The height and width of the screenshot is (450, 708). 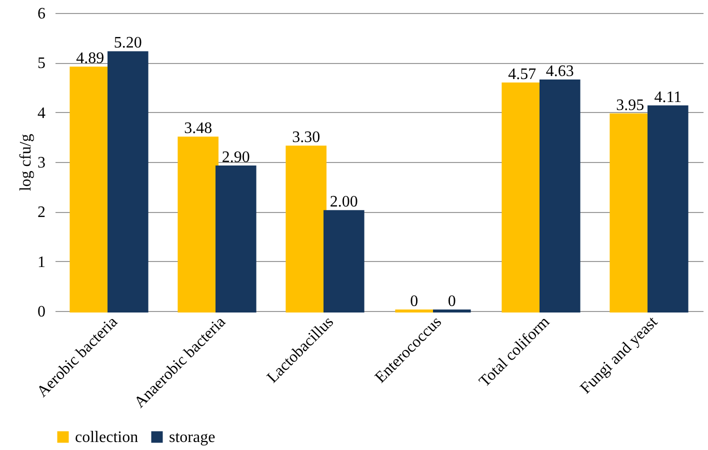 I want to click on y-tick-label: 1, so click(x=42, y=262).